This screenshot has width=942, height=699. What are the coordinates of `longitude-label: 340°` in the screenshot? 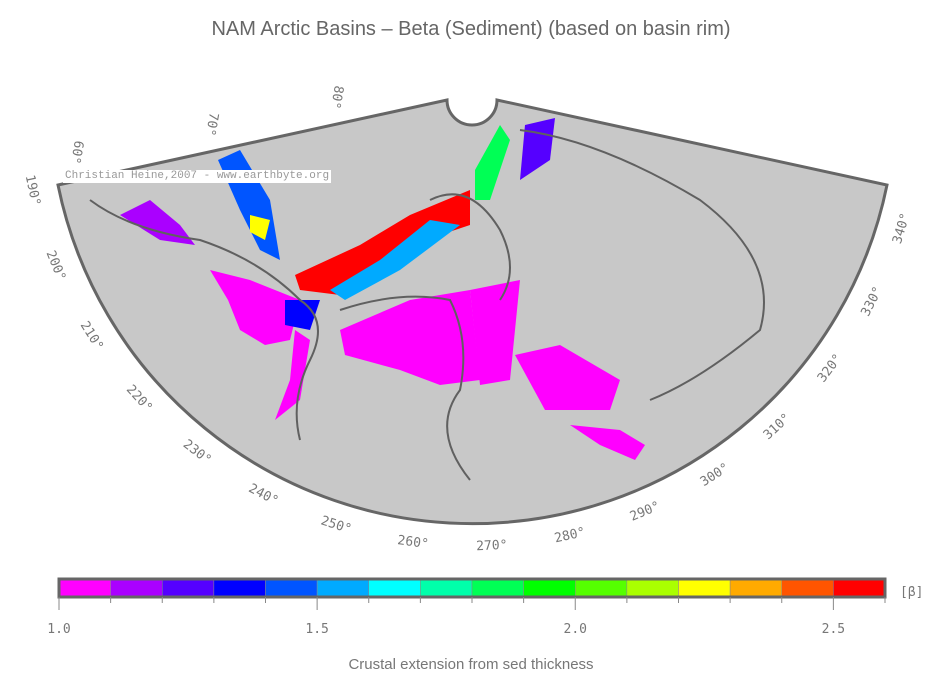 It's located at (902, 228).